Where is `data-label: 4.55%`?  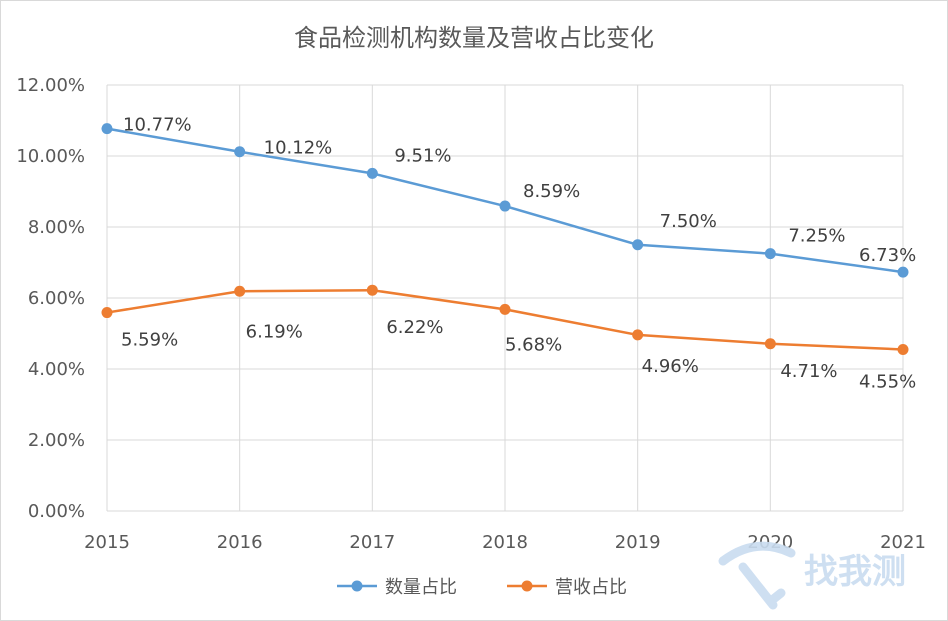 data-label: 4.55% is located at coordinates (887, 381).